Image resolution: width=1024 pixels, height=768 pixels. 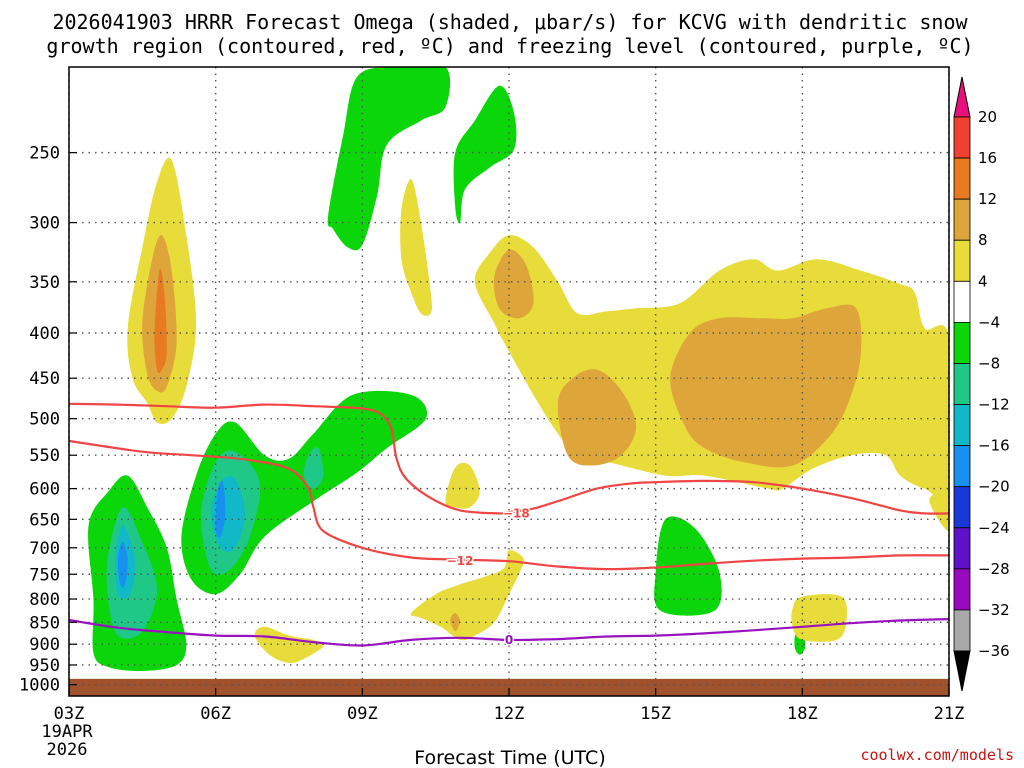 I want to click on omega-region-7-level--16, so click(x=220, y=509).